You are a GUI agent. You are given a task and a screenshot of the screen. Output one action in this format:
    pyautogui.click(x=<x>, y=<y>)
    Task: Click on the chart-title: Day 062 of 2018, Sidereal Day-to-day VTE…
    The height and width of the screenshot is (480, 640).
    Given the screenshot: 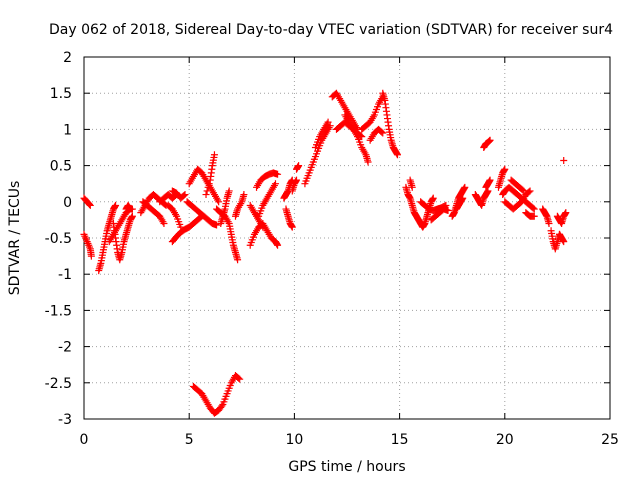 What is the action you would take?
    pyautogui.click(x=331, y=30)
    